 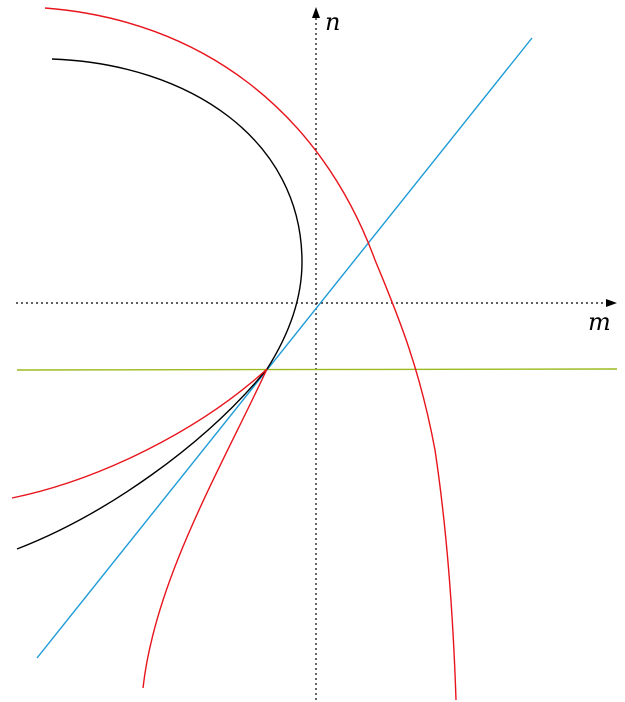 I want to click on m-axis-arrow-icon, so click(x=611, y=303).